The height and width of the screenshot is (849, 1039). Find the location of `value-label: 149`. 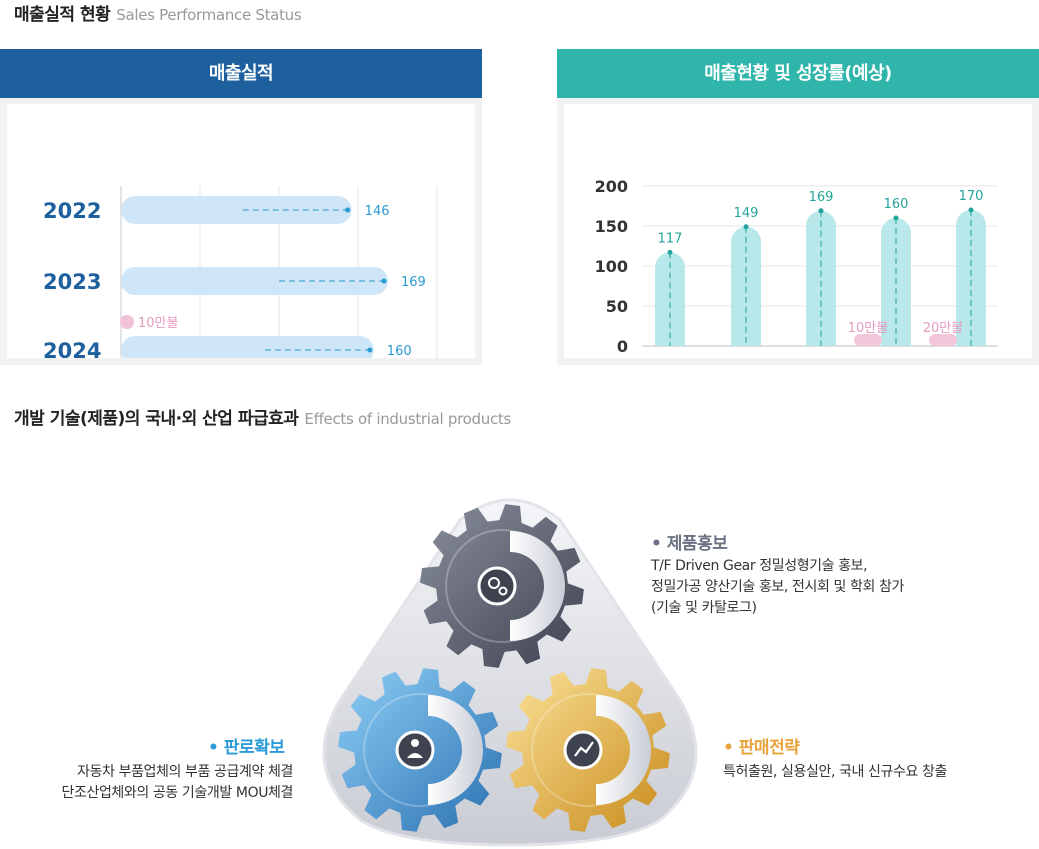

value-label: 149 is located at coordinates (746, 213).